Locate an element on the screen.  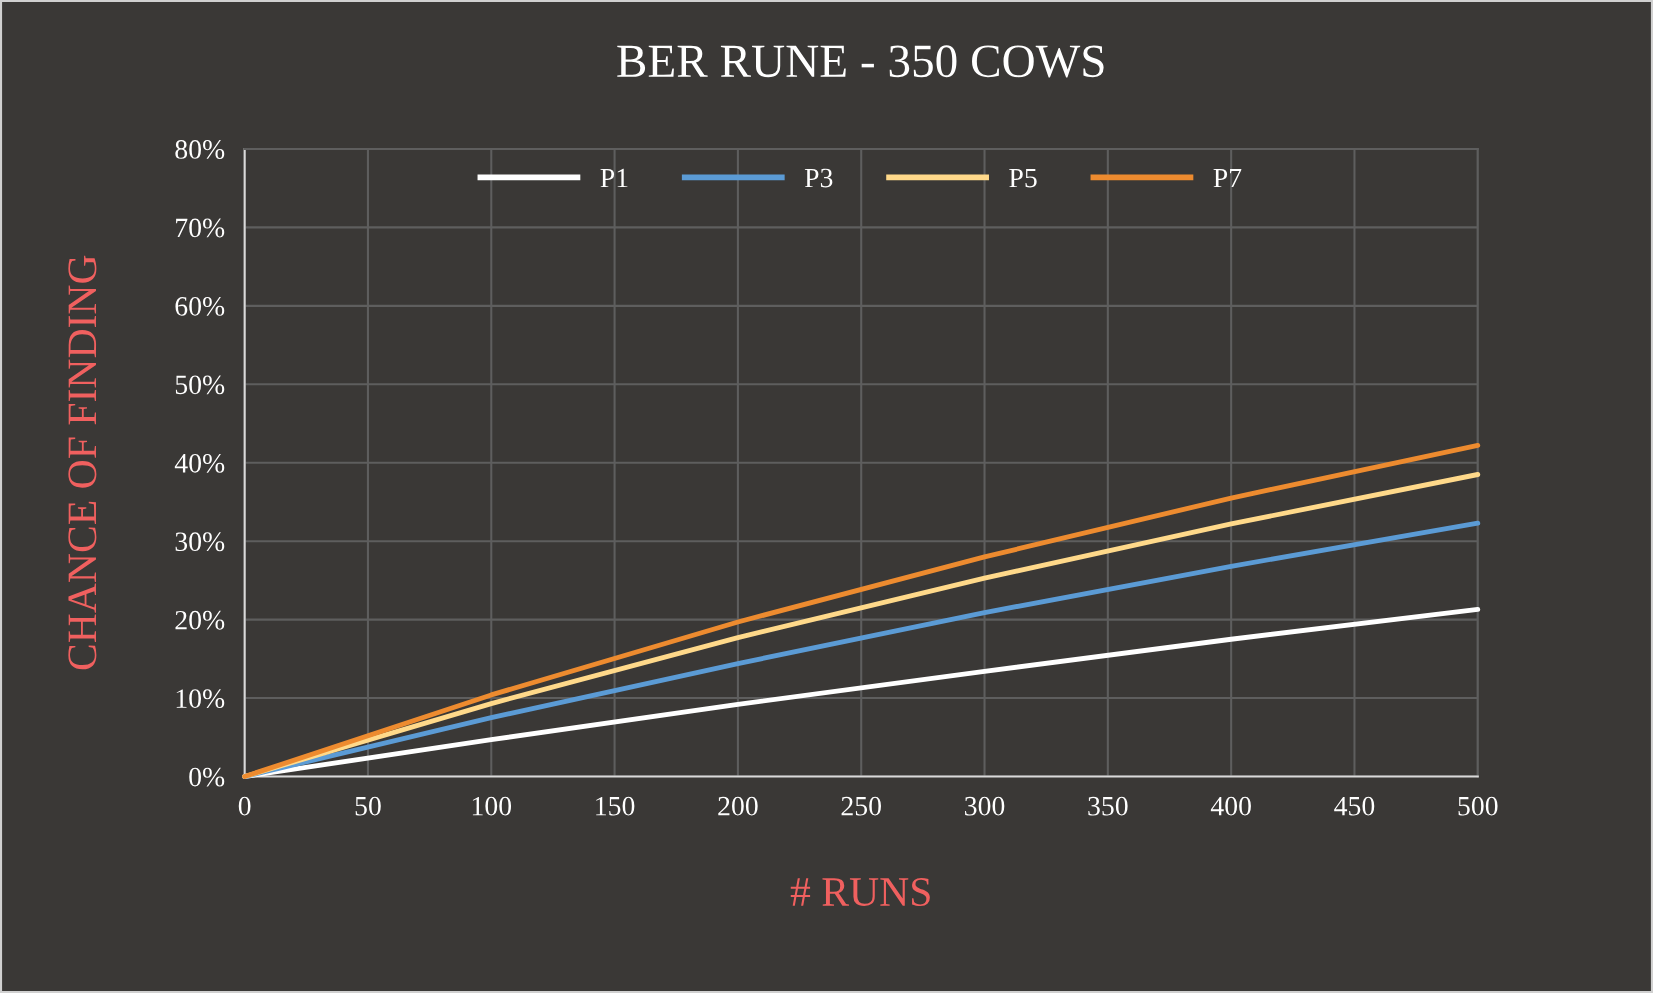
x-tick-label: 0 is located at coordinates (244, 806).